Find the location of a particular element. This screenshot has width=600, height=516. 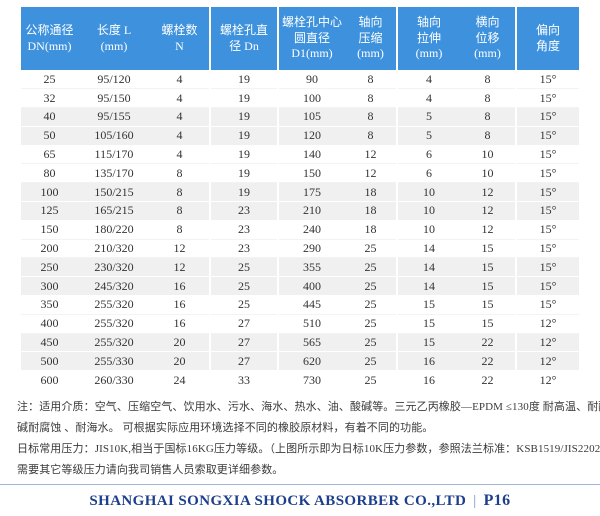

cell-dn: 450 is located at coordinates (49, 343).